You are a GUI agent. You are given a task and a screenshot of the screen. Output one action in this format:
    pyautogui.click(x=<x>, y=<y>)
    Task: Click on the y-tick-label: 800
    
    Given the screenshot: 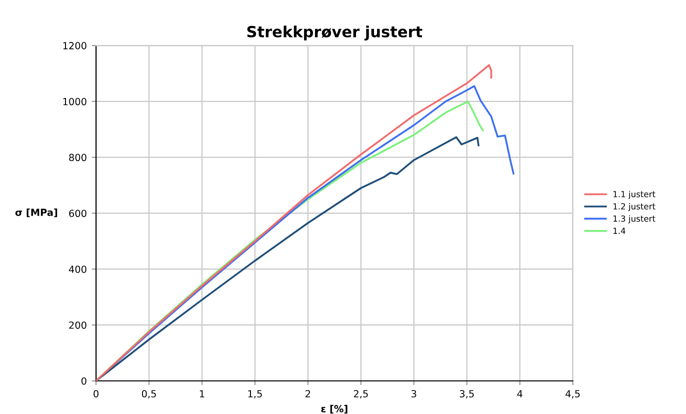 What is the action you would take?
    pyautogui.click(x=77, y=158)
    